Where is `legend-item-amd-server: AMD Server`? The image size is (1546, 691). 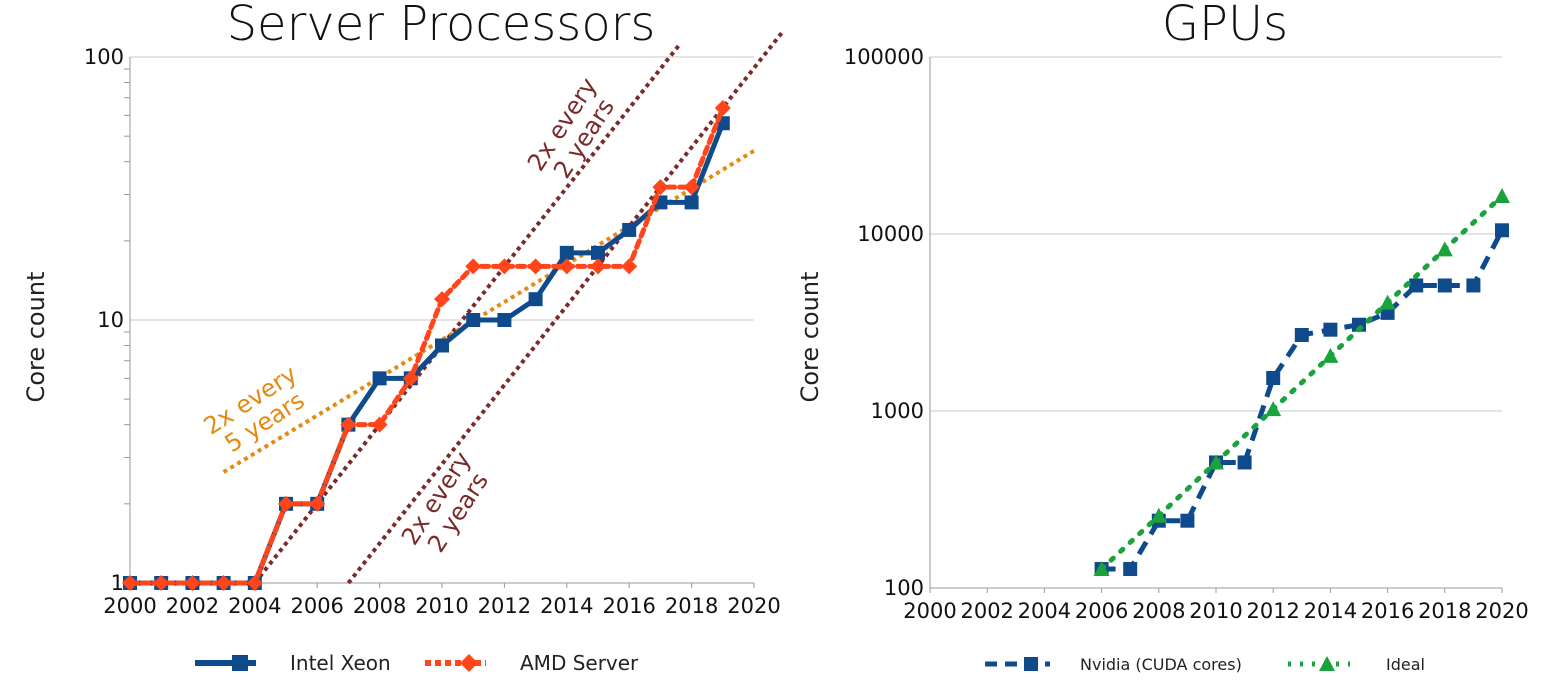 legend-item-amd-server: AMD Server is located at coordinates (532, 663).